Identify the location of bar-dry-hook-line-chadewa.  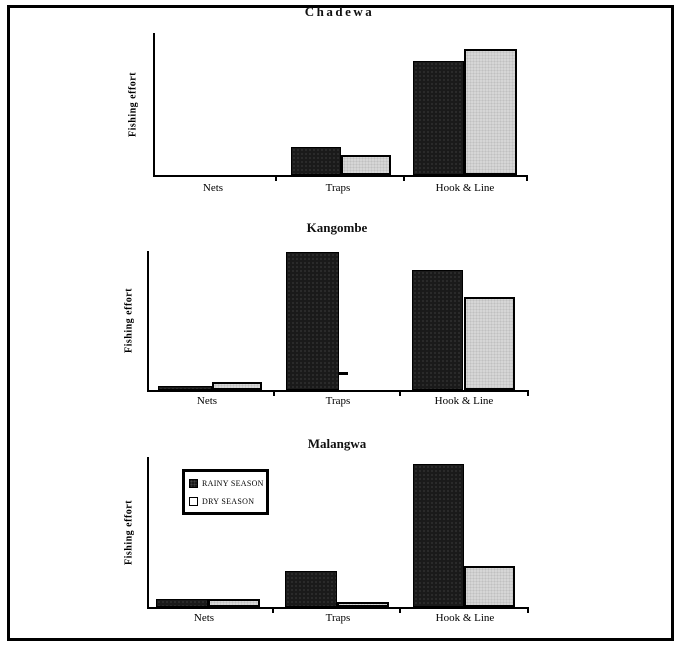
(490, 112).